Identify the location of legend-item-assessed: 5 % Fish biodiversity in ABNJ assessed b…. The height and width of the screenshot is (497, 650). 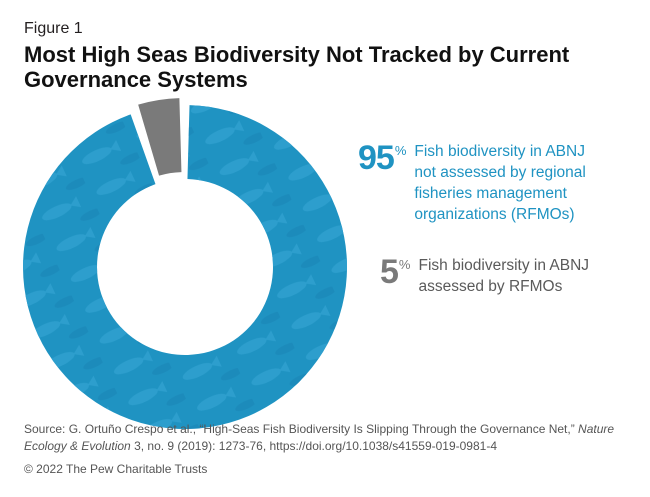
(494, 276).